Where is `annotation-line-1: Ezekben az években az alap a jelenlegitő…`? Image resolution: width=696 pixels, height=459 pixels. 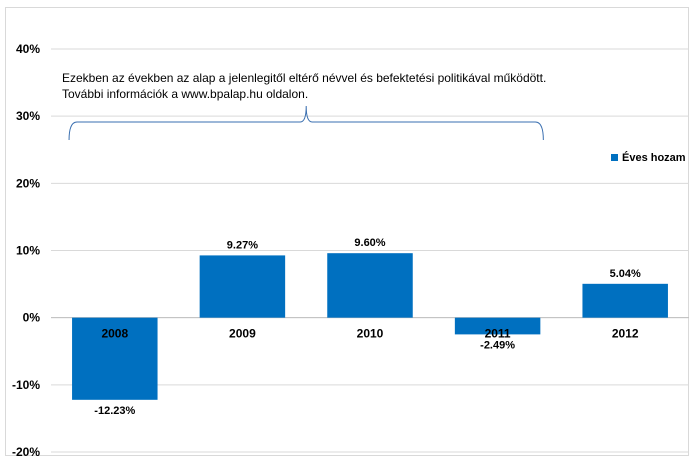
annotation-line-1: Ezekben az években az alap a jelenlegitő… is located at coordinates (304, 78).